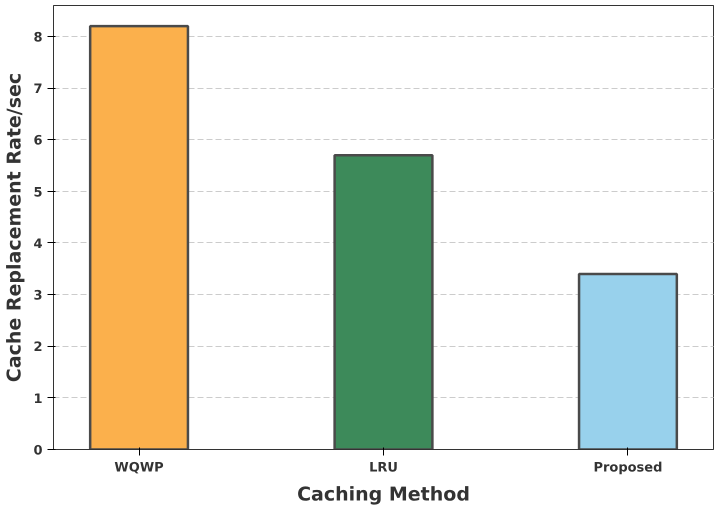 This screenshot has width=723, height=512. Describe the element at coordinates (627, 468) in the screenshot. I see `x-tick-label: Proposed` at that location.